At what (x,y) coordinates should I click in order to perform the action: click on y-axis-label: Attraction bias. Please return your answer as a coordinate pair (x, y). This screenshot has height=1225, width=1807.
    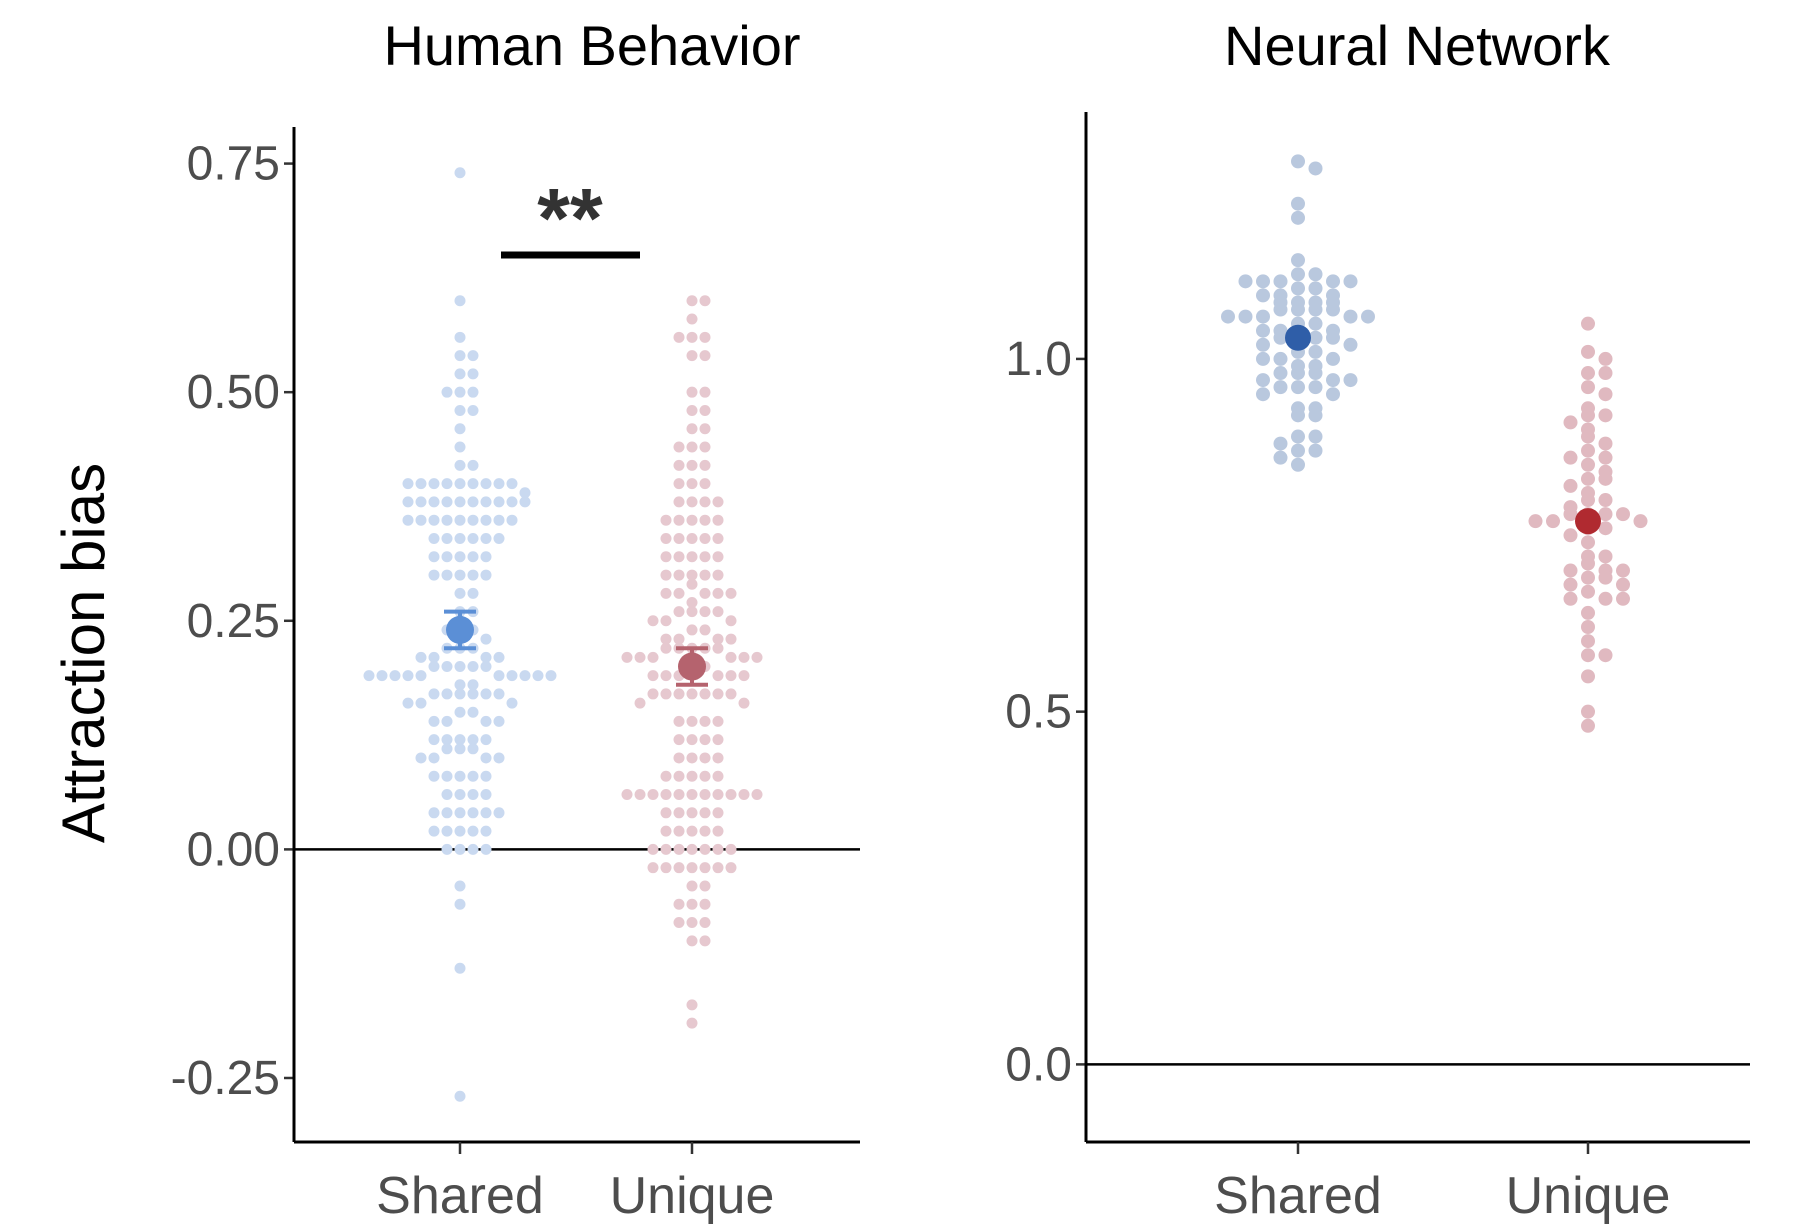
    Looking at the image, I should click on (83, 653).